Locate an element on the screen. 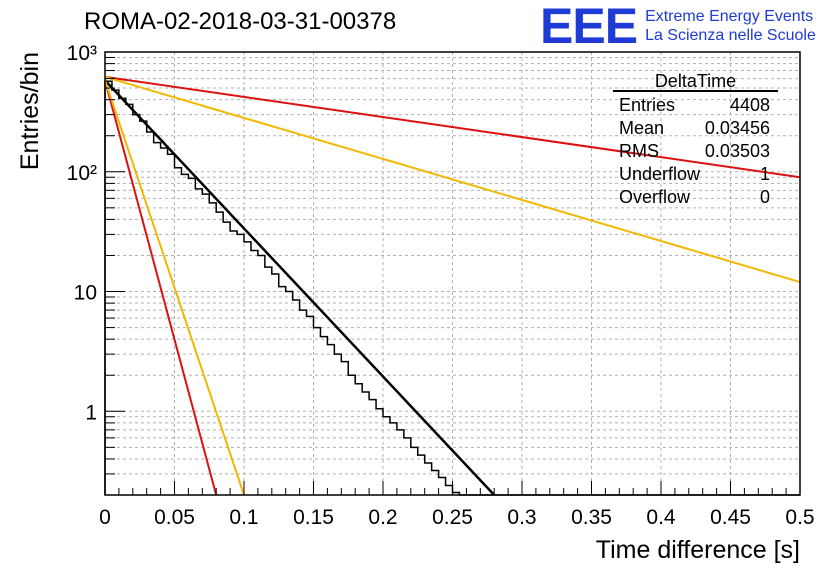 The width and height of the screenshot is (836, 572). stats-value: 1 is located at coordinates (765, 174).